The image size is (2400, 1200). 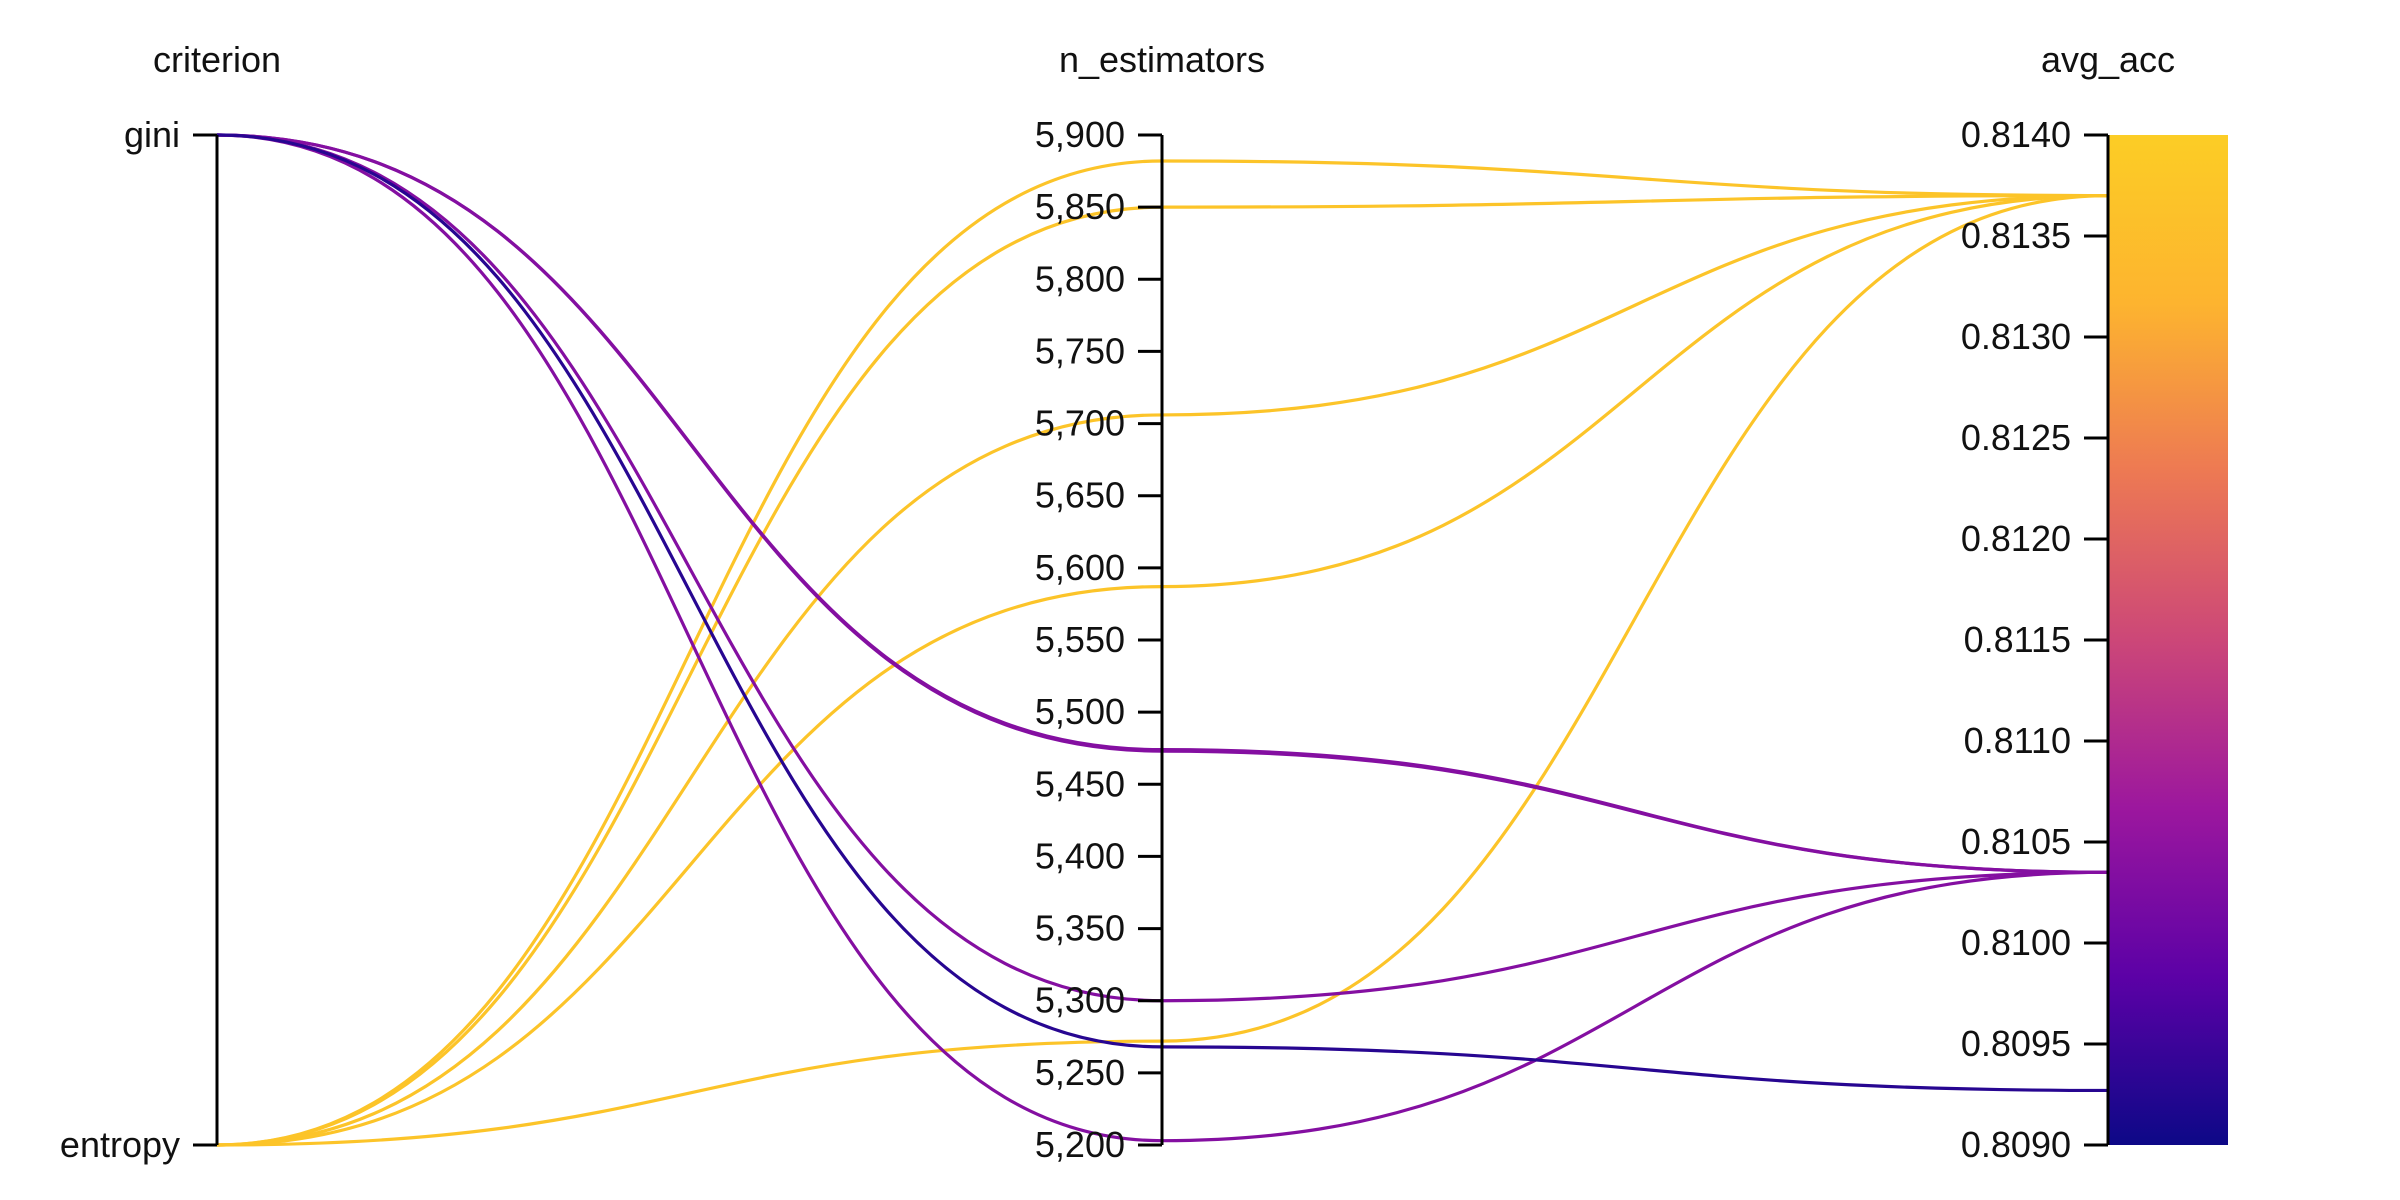 What do you see at coordinates (1080, 711) in the screenshot?
I see `tick-label-n-estimators-9: 5,500` at bounding box center [1080, 711].